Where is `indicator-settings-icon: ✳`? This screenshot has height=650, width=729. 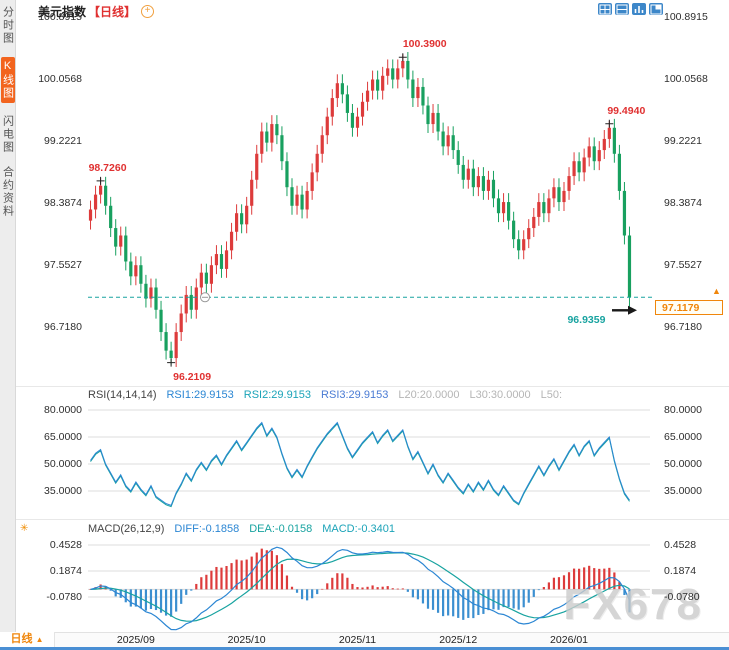 indicator-settings-icon: ✳ is located at coordinates (24, 528).